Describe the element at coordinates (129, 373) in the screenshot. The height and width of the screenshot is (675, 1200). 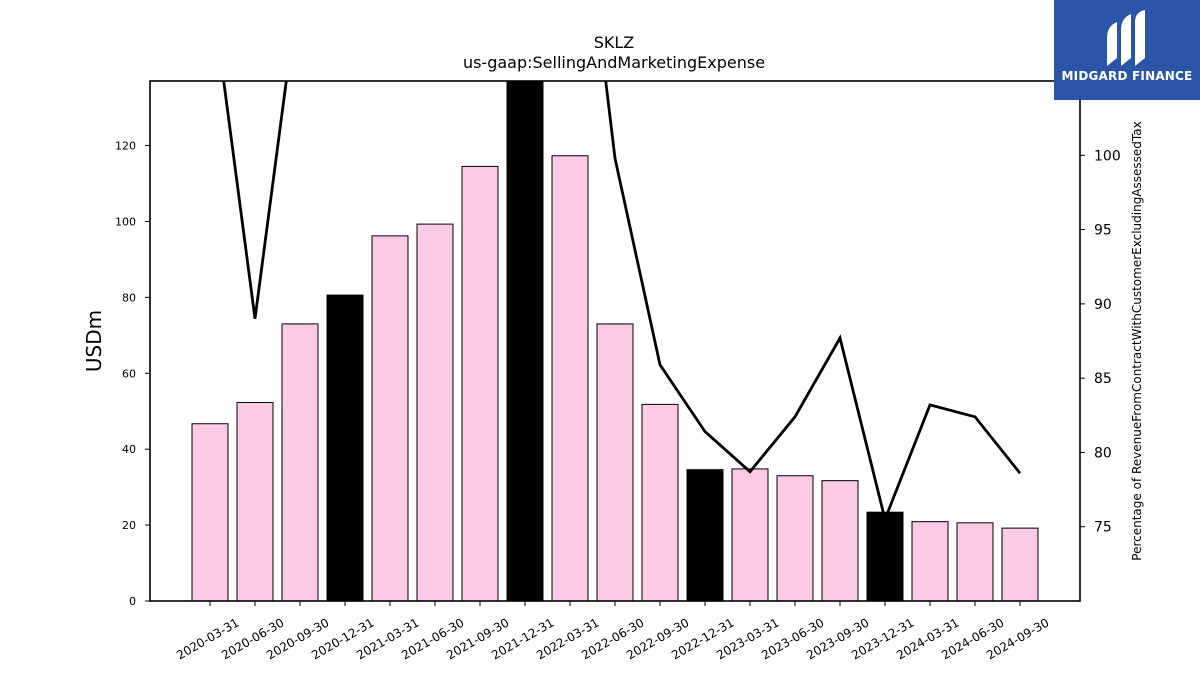
I see `y-tick-label: 60` at that location.